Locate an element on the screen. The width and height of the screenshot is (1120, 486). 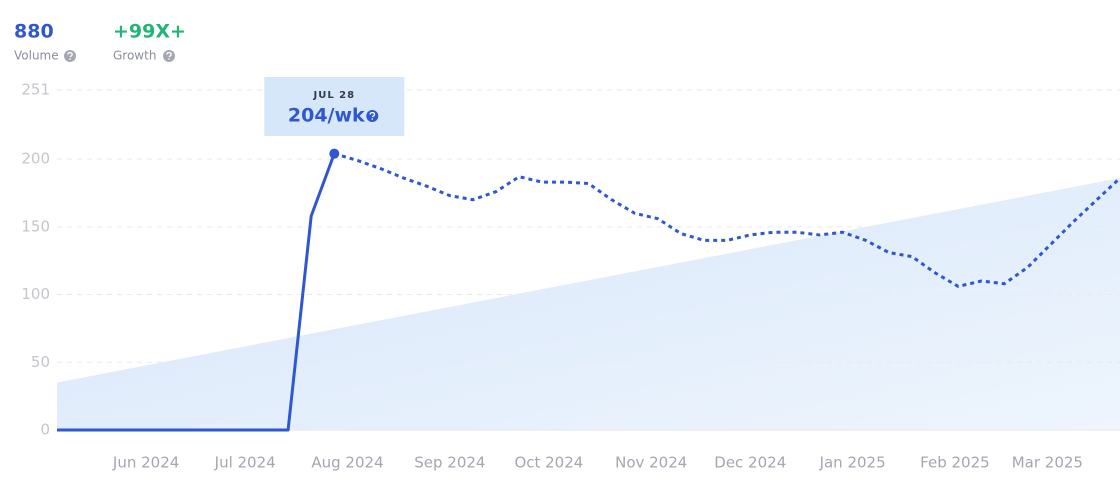
x-tick-label: Sep 2024 is located at coordinates (449, 463).